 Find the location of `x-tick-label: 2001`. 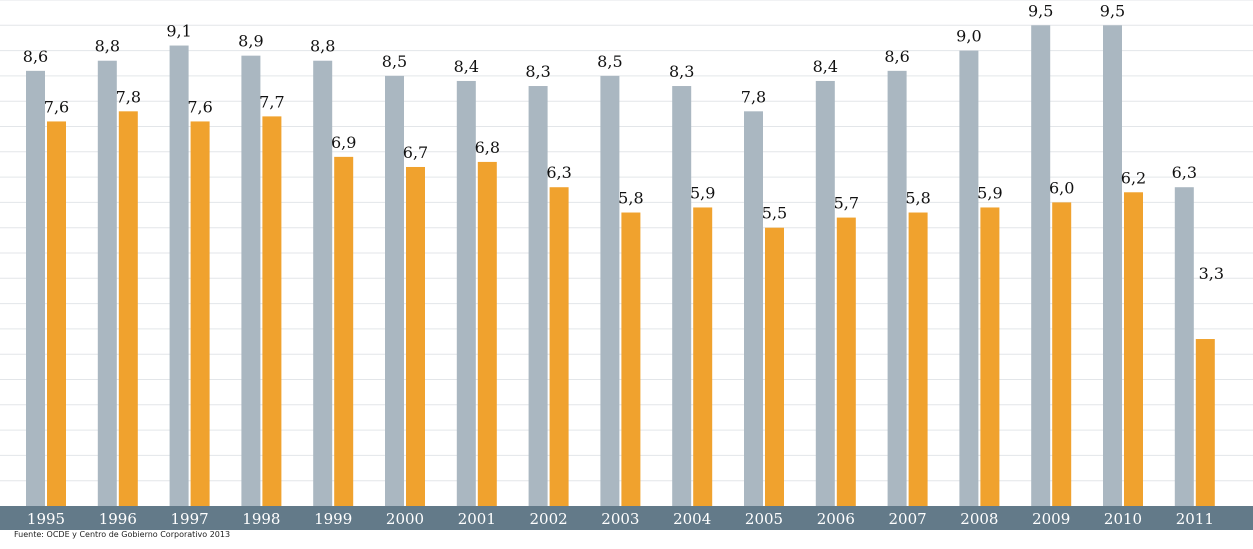

x-tick-label: 2001 is located at coordinates (477, 519).